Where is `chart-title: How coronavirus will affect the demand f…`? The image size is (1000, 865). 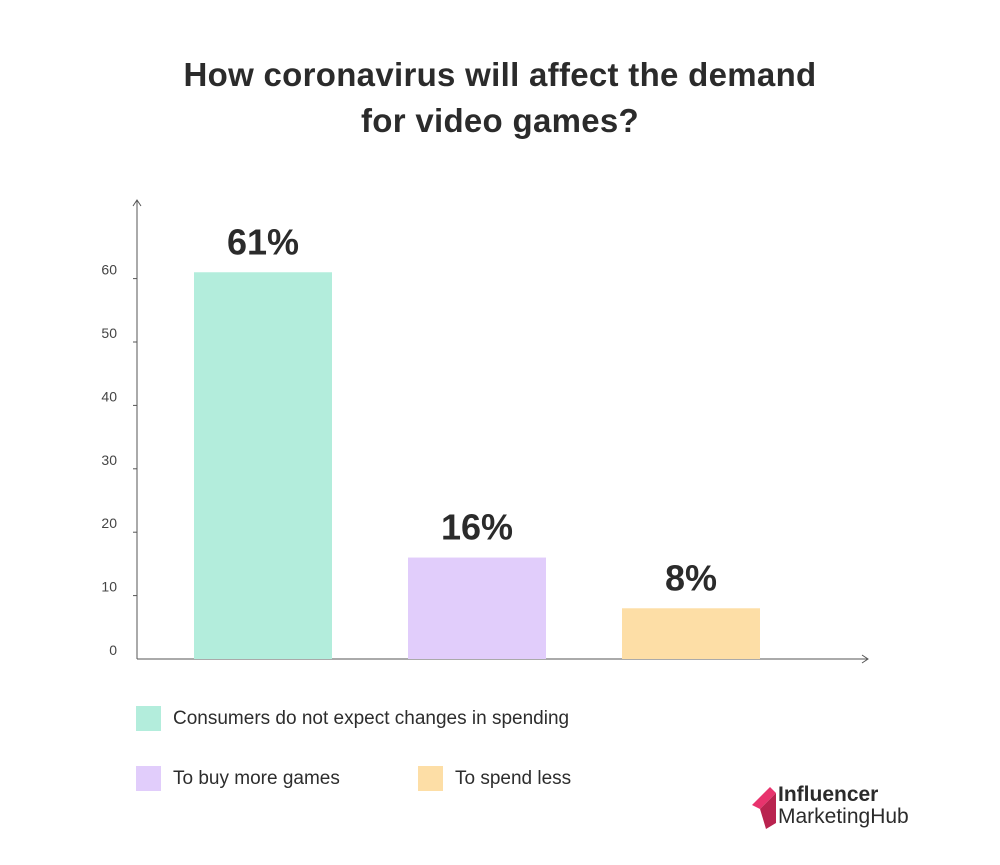
chart-title: How coronavirus will affect the demand f… is located at coordinates (500, 98).